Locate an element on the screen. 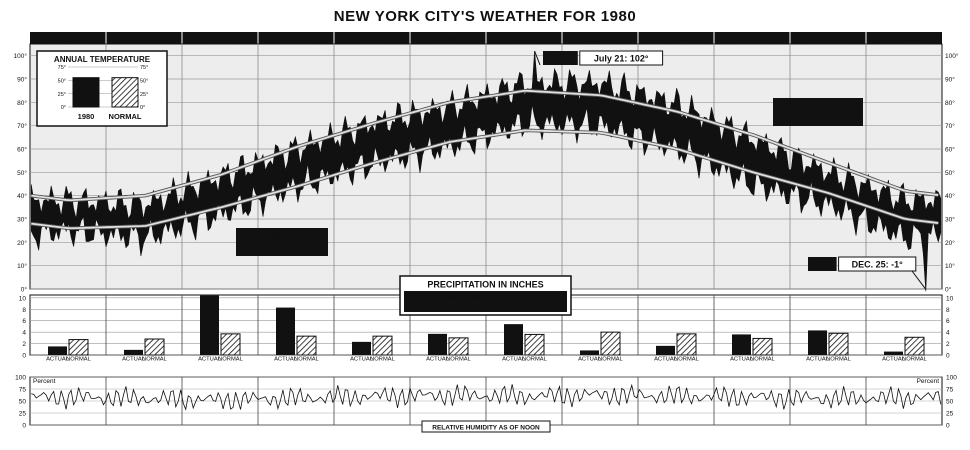 This screenshot has height=450, width=970. record-high-label-box is located at coordinates (560, 58).